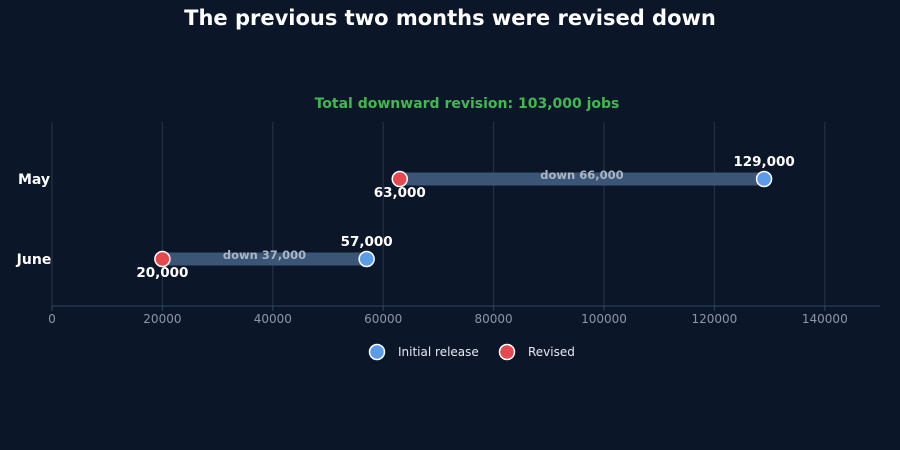 The width and height of the screenshot is (900, 450). I want to click on revision-label: down 37,000, so click(264, 255).